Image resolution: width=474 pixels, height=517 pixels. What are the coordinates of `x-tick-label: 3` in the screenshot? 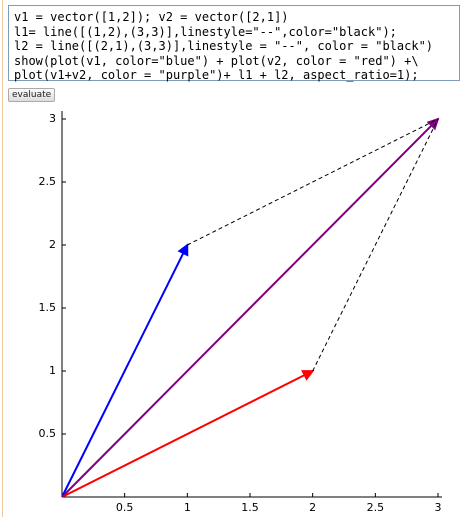 It's located at (438, 507).